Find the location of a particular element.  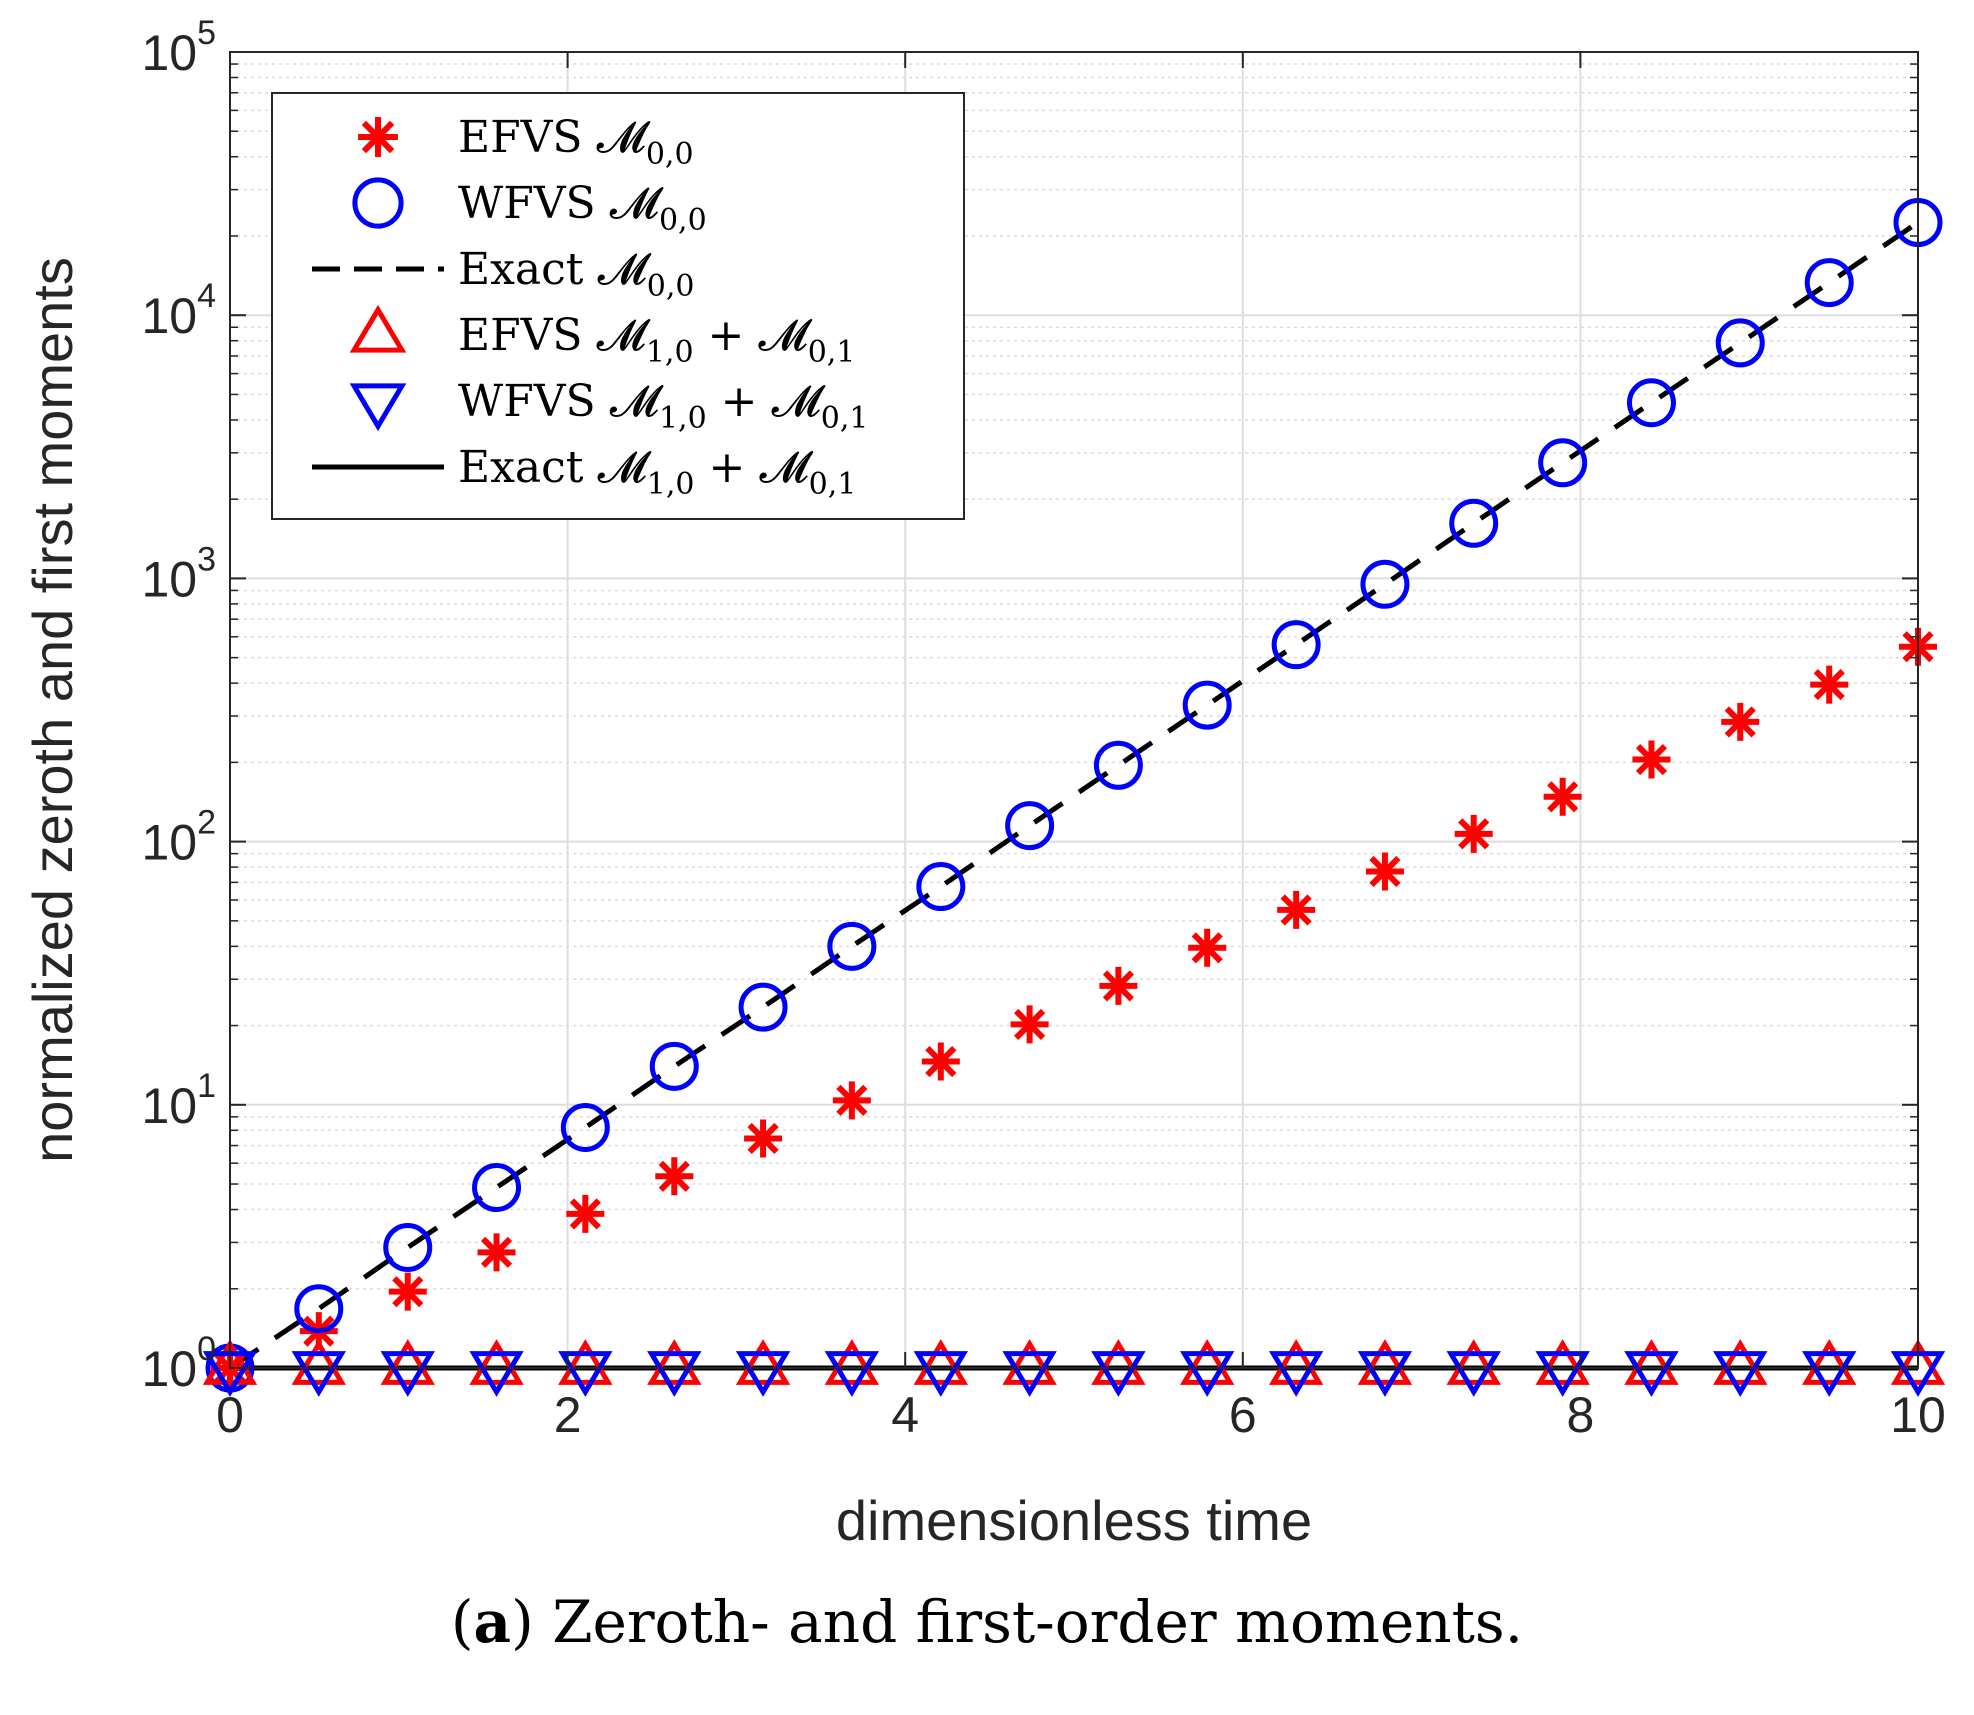

x-axis-label: dimensionless time is located at coordinates (1074, 1520).